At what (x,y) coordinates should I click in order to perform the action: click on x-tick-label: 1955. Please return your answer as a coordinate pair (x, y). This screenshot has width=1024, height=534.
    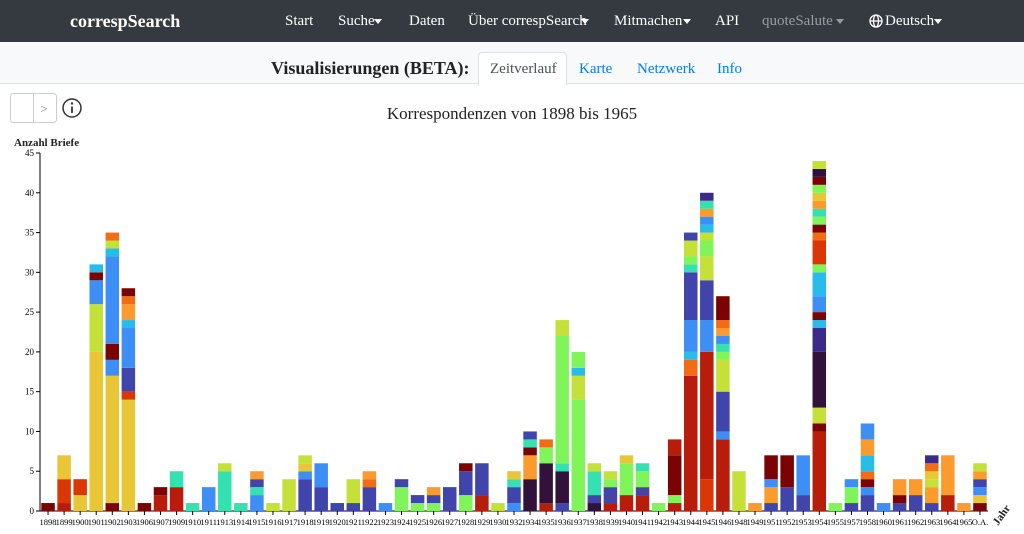
    Looking at the image, I should click on (835, 522).